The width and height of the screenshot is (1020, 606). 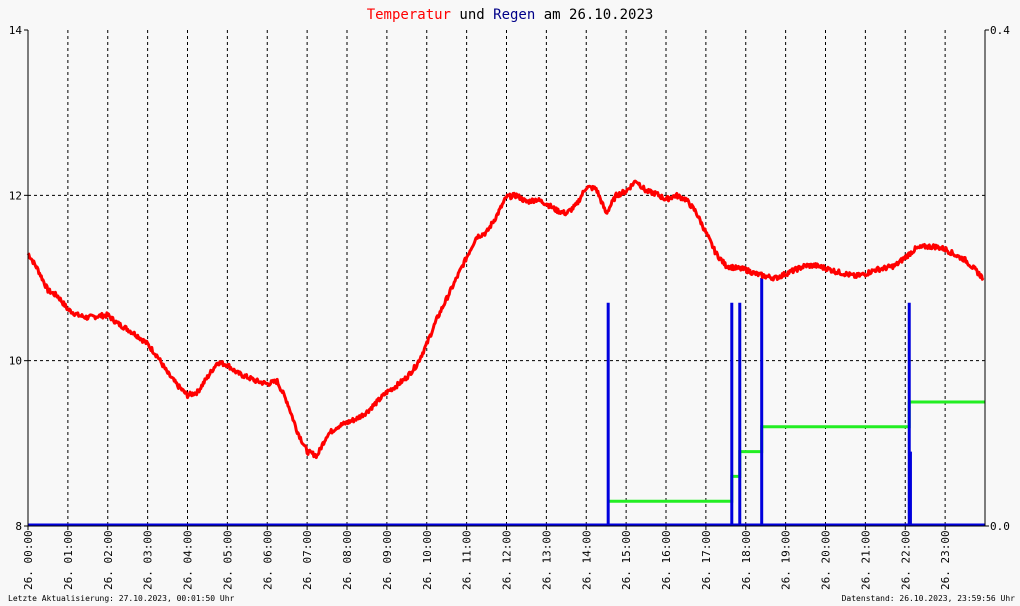 What do you see at coordinates (586, 560) in the screenshot?
I see `x-tick-label: 26. 14:00` at bounding box center [586, 560].